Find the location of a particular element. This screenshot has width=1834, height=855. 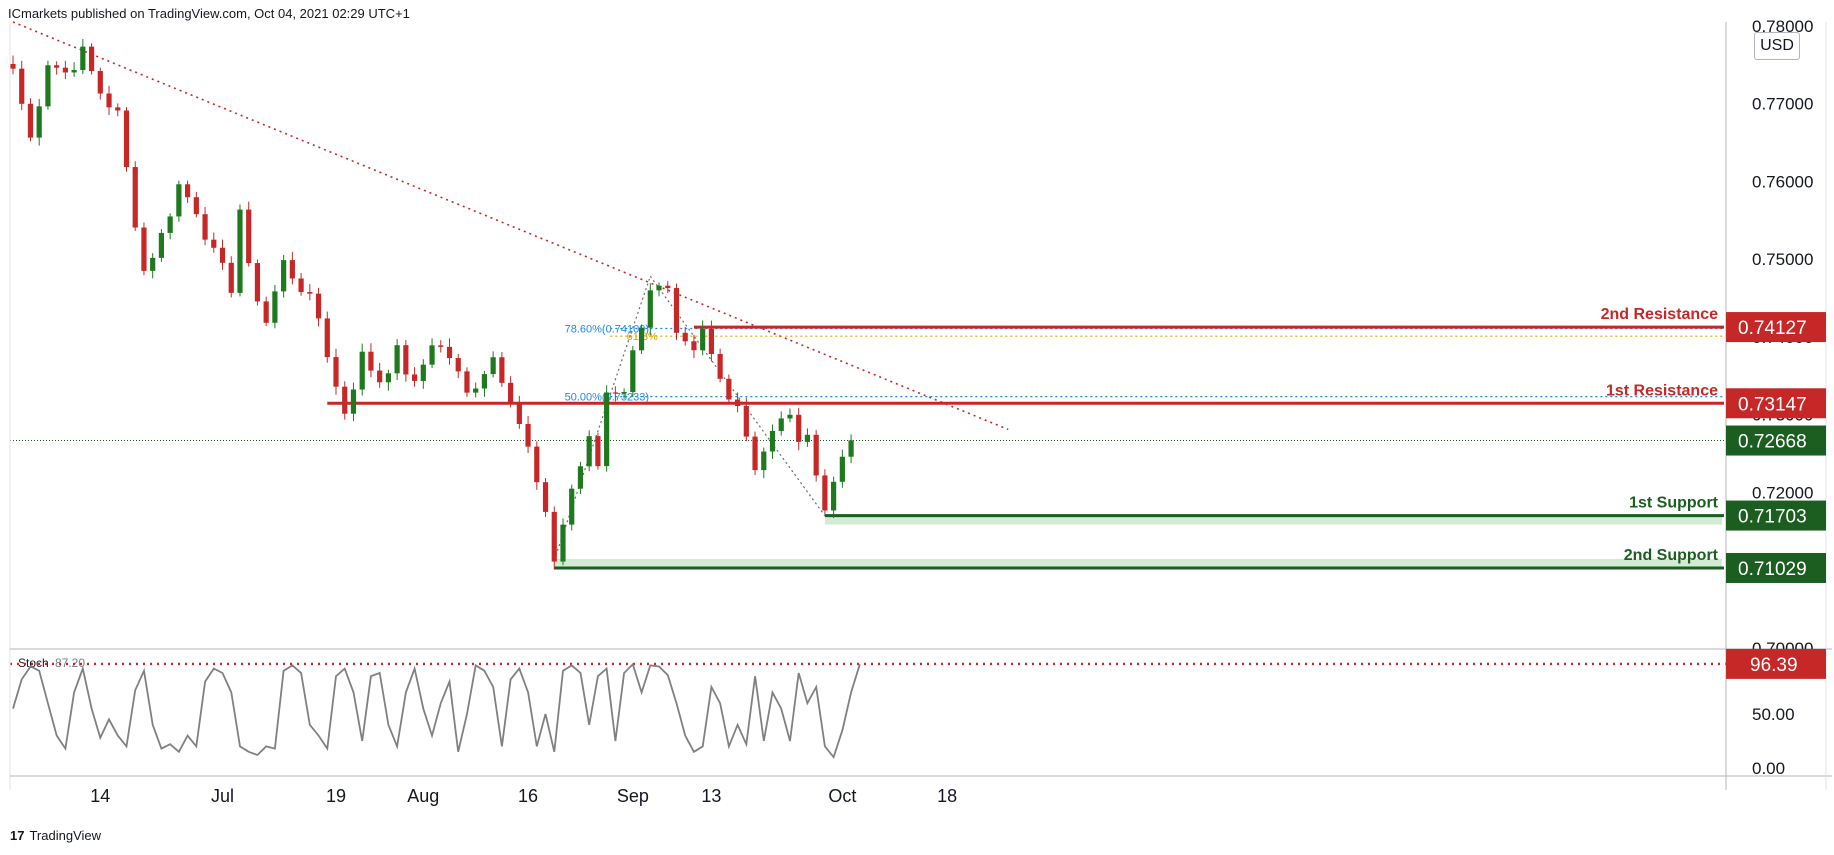

time-tick-label: Oct is located at coordinates (842, 796).